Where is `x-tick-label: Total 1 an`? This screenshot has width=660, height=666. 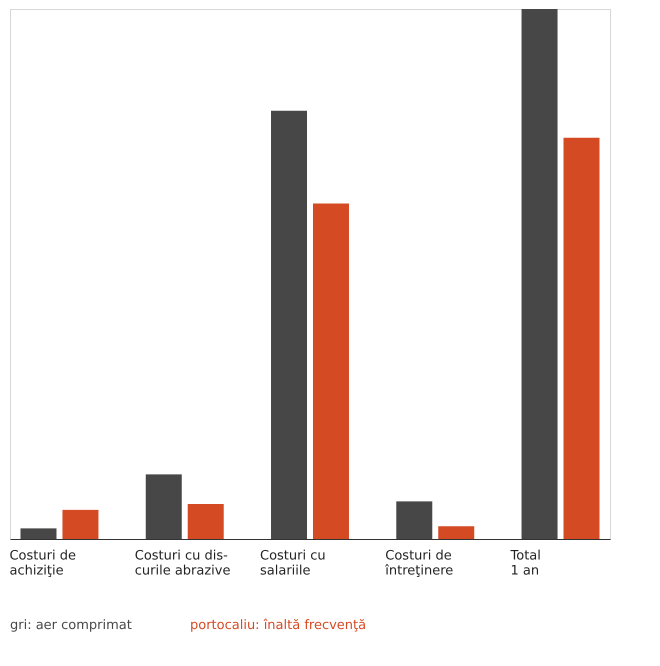 x-tick-label: Total 1 an is located at coordinates (525, 563).